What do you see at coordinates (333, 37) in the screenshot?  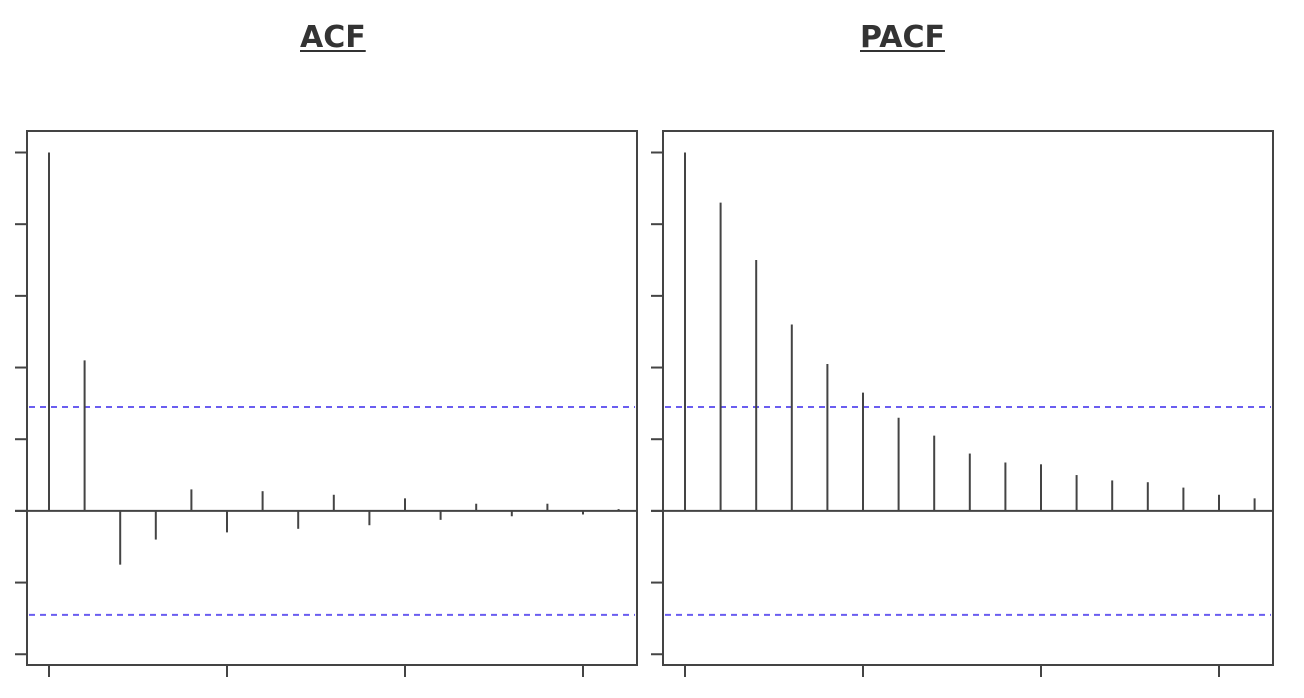 I see `acf-chart-title: ACF` at bounding box center [333, 37].